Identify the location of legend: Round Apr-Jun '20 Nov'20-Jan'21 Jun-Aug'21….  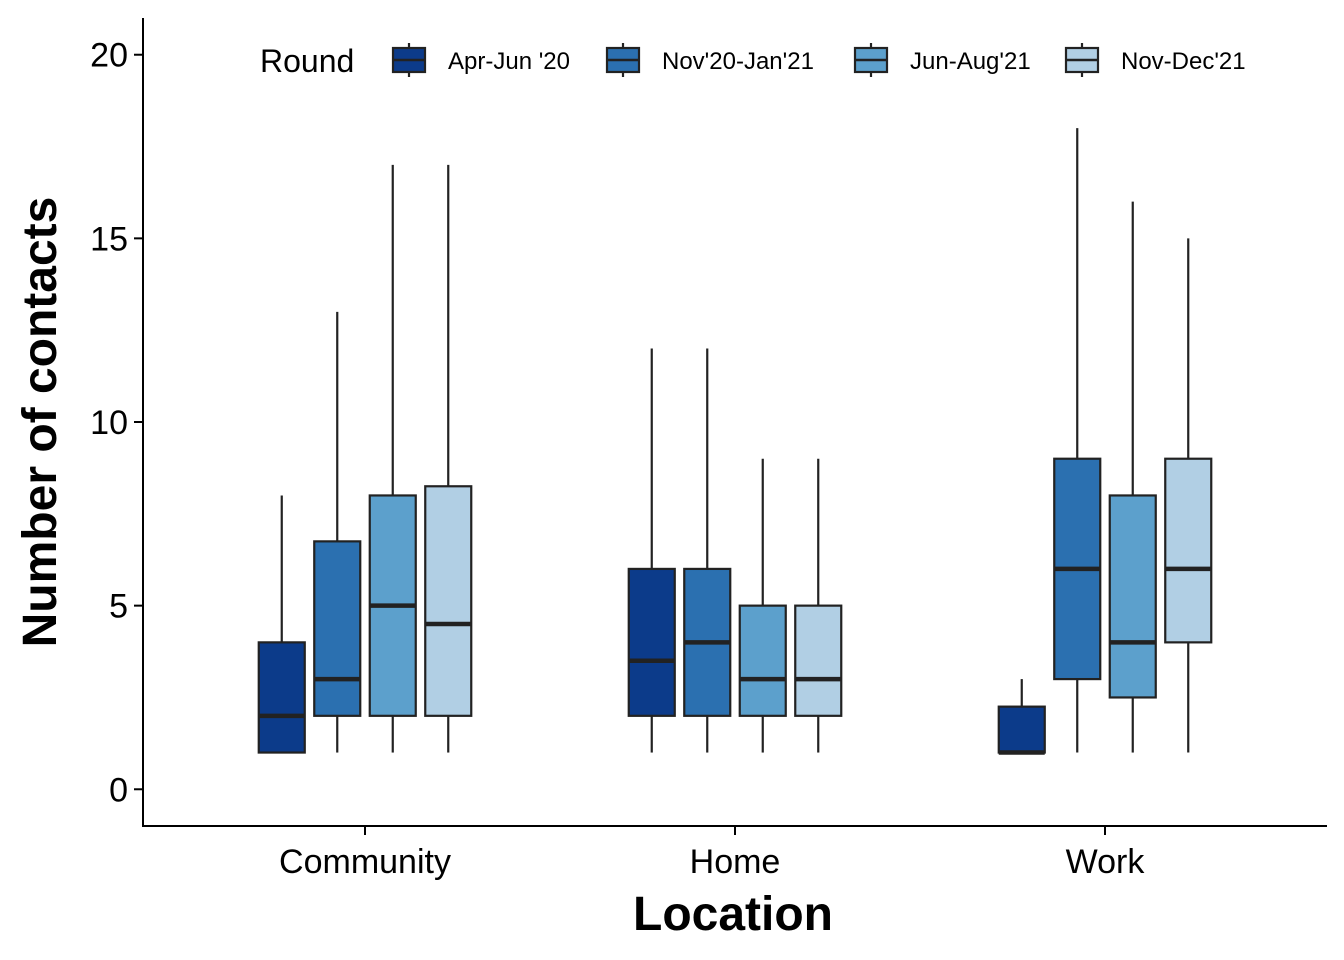
(753, 61).